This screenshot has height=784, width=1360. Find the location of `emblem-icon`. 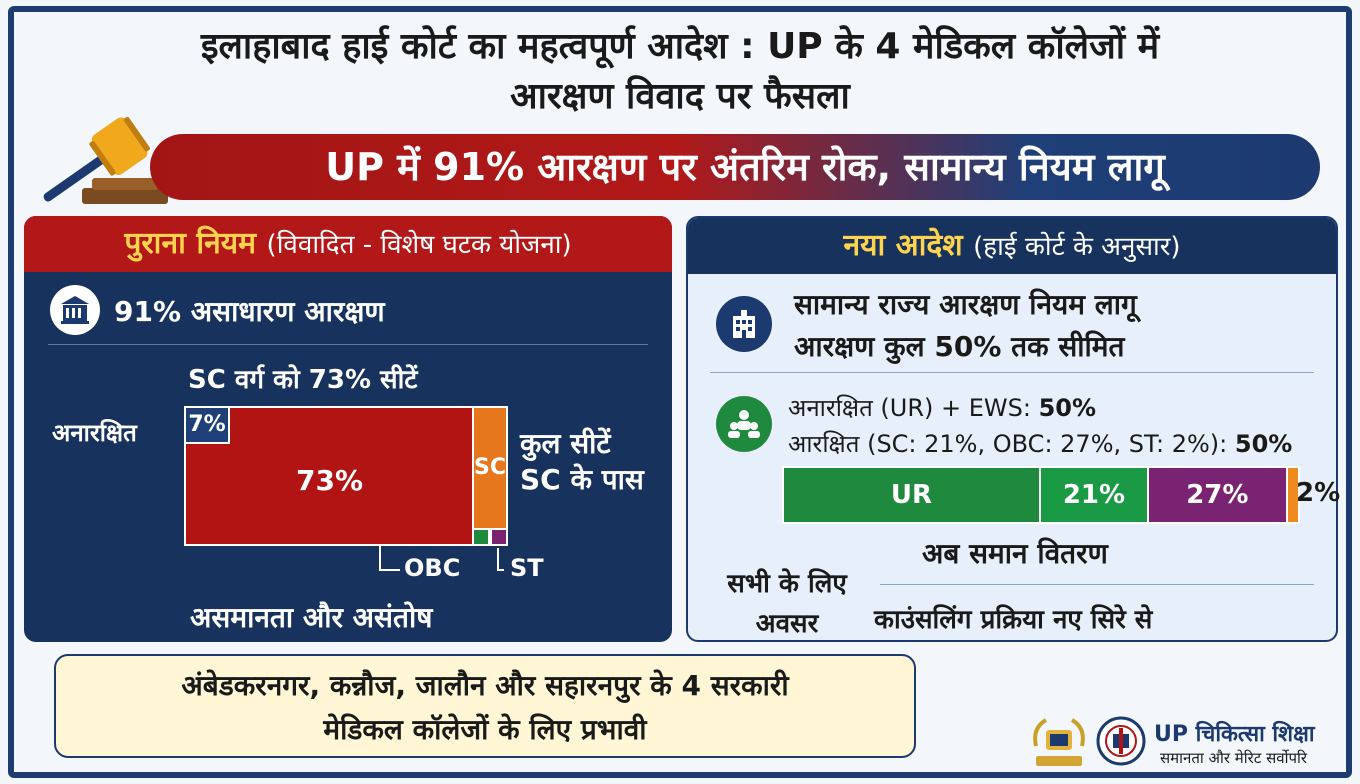

emblem-icon is located at coordinates (1059, 742).